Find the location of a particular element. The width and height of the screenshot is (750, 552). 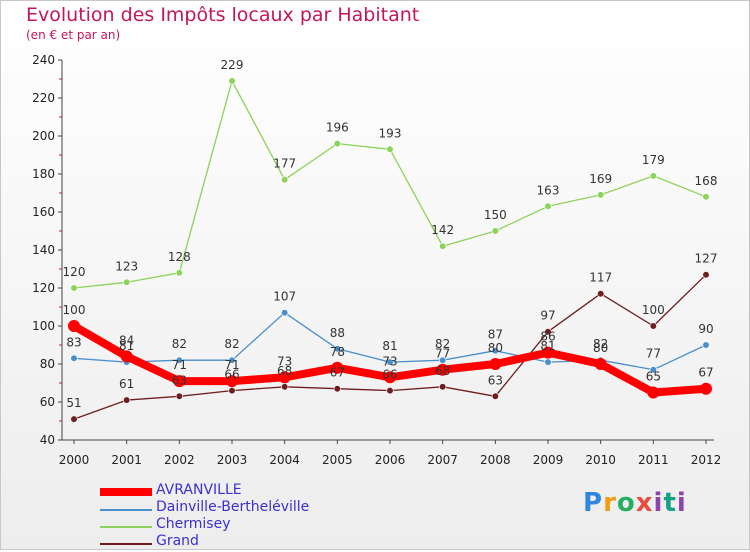

data-label-chermisey: 128 is located at coordinates (179, 257).